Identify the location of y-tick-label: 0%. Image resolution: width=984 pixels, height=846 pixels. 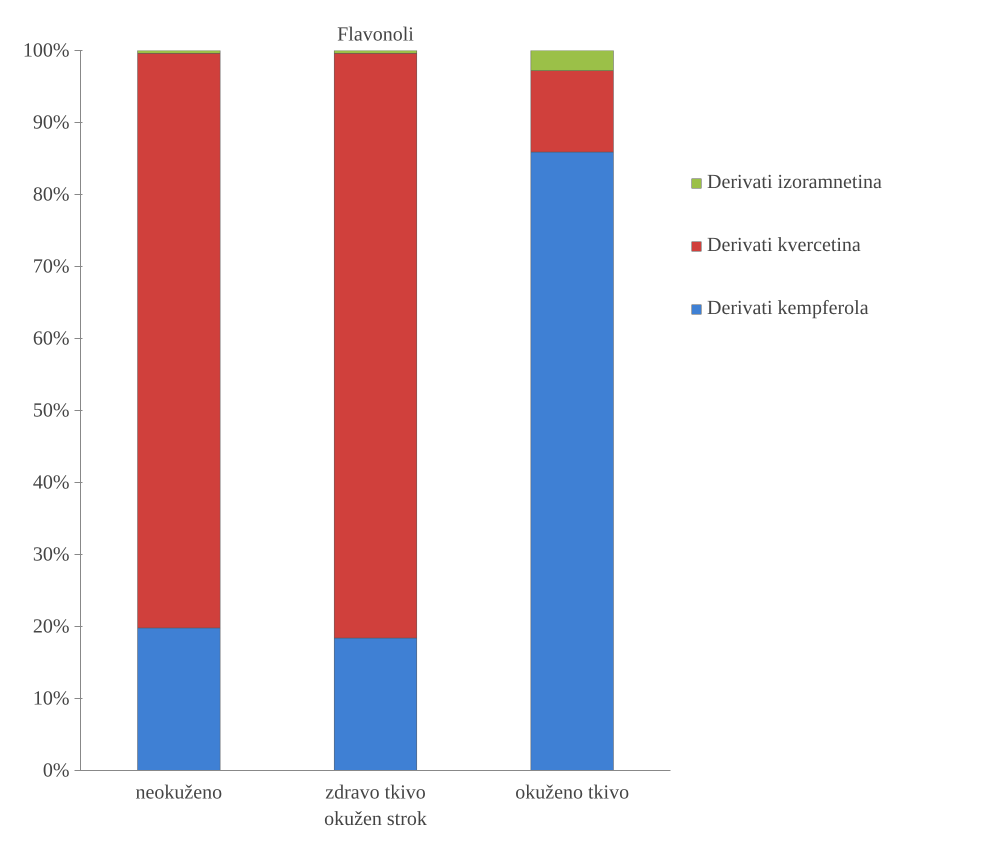
(56, 771).